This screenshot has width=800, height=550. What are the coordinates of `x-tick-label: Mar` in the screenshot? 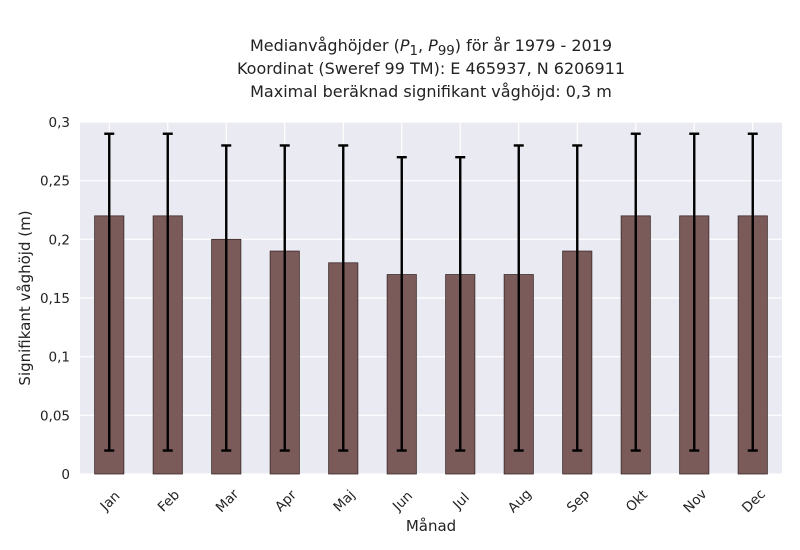 It's located at (228, 501).